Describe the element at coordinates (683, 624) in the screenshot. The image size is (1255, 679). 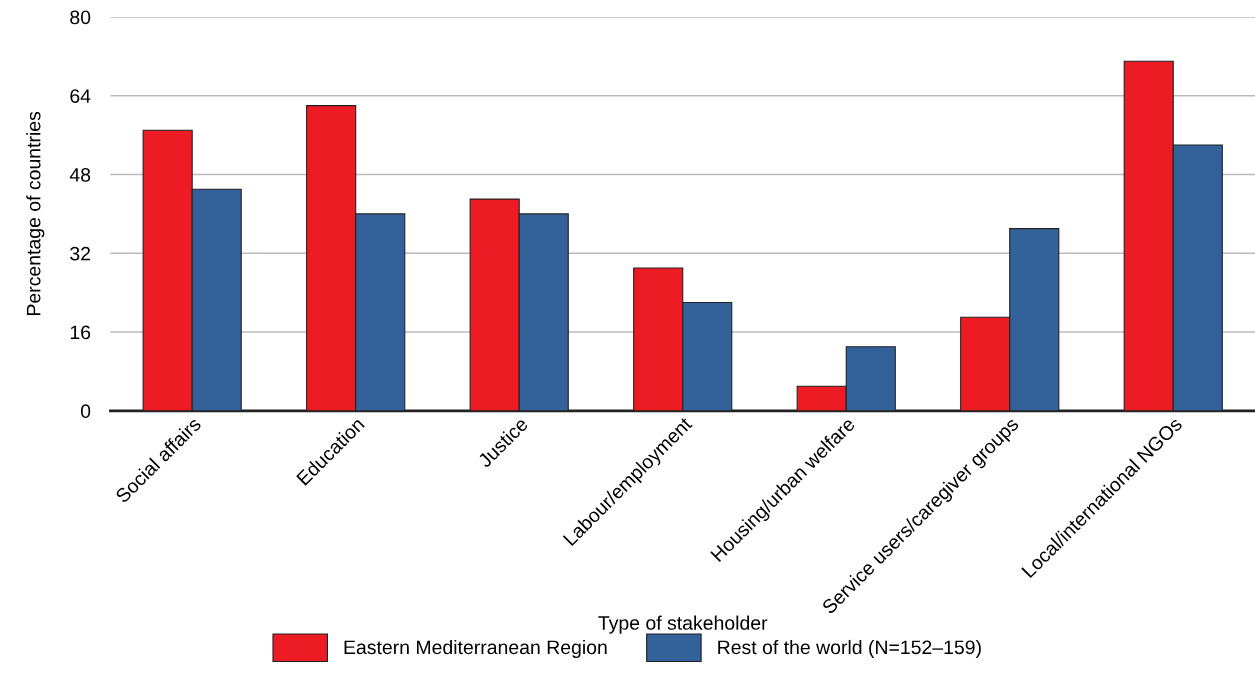
I see `x-axis-title: Type of stakeholder` at that location.